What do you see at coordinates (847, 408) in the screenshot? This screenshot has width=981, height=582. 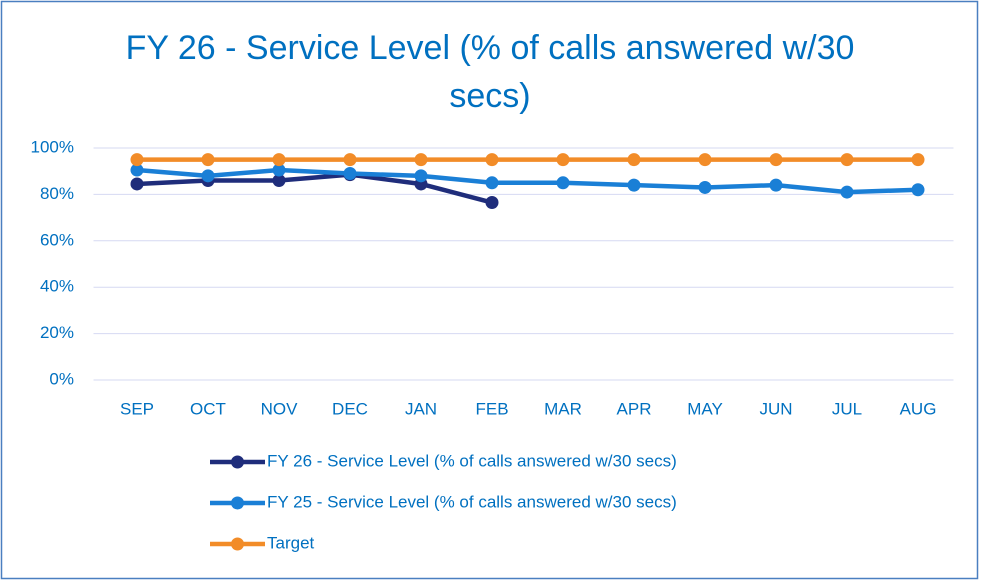 I see `x-tick-label: JUL` at bounding box center [847, 408].